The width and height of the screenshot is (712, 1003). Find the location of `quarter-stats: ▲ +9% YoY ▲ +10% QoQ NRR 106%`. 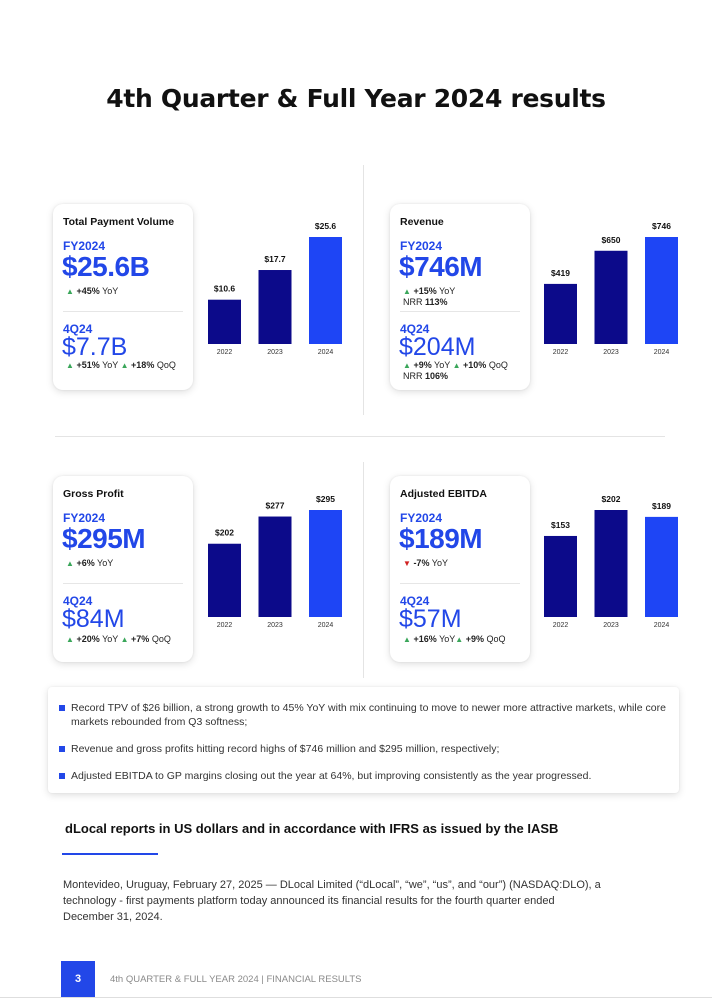

quarter-stats: ▲ +9% YoY ▲ +10% QoQ NRR 106% is located at coordinates (455, 371).